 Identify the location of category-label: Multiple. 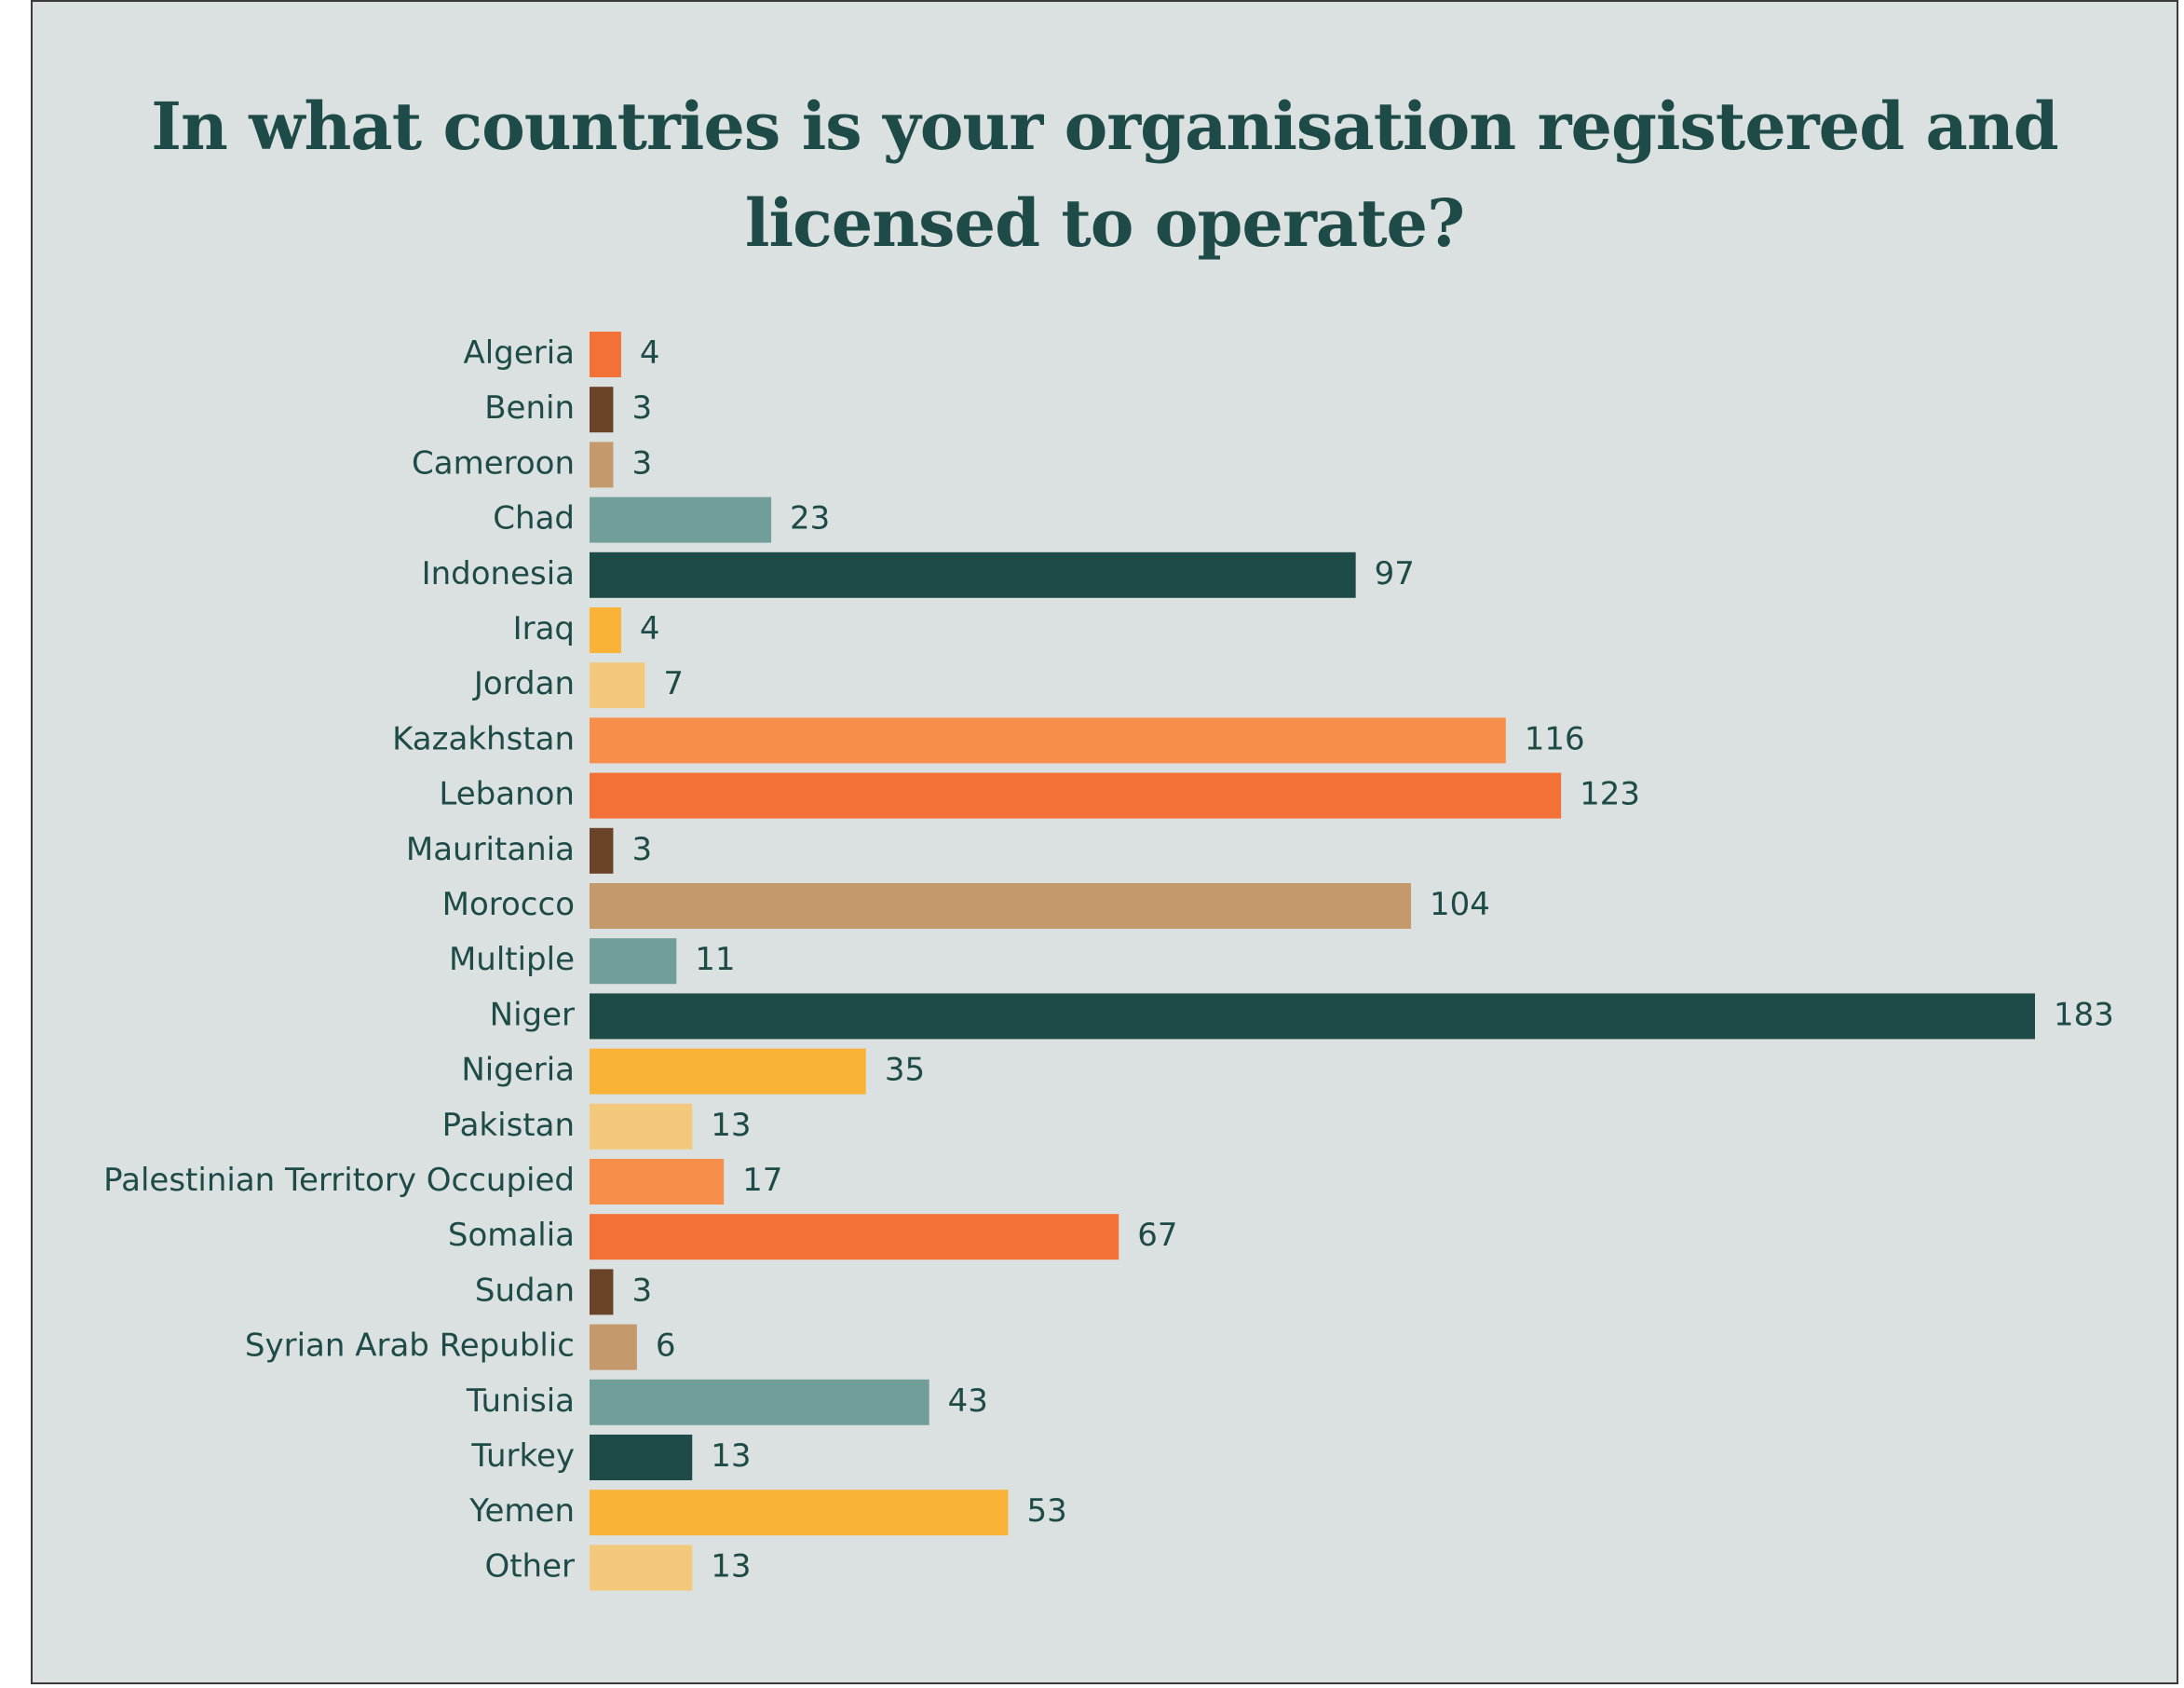
(512, 960).